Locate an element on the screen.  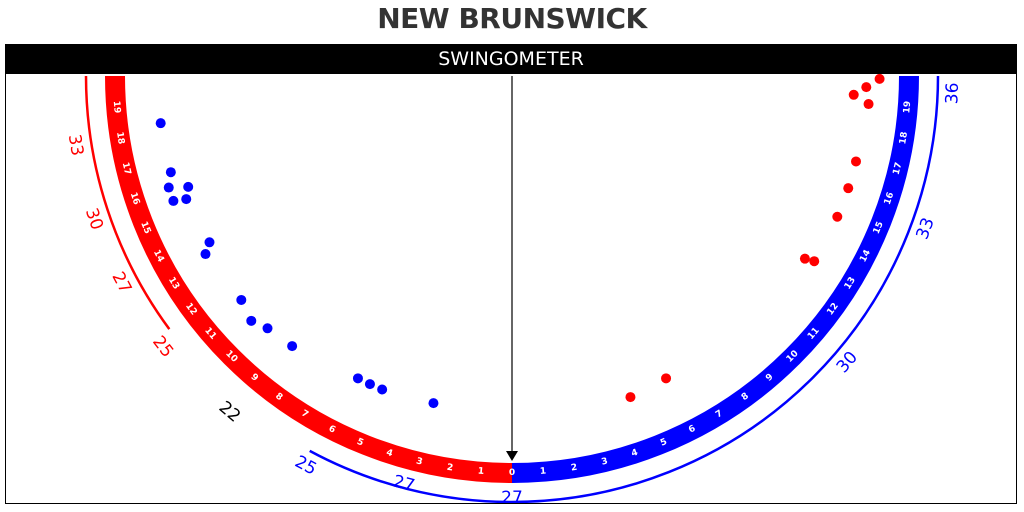
seat-label-right: 33 is located at coordinates (926, 228).